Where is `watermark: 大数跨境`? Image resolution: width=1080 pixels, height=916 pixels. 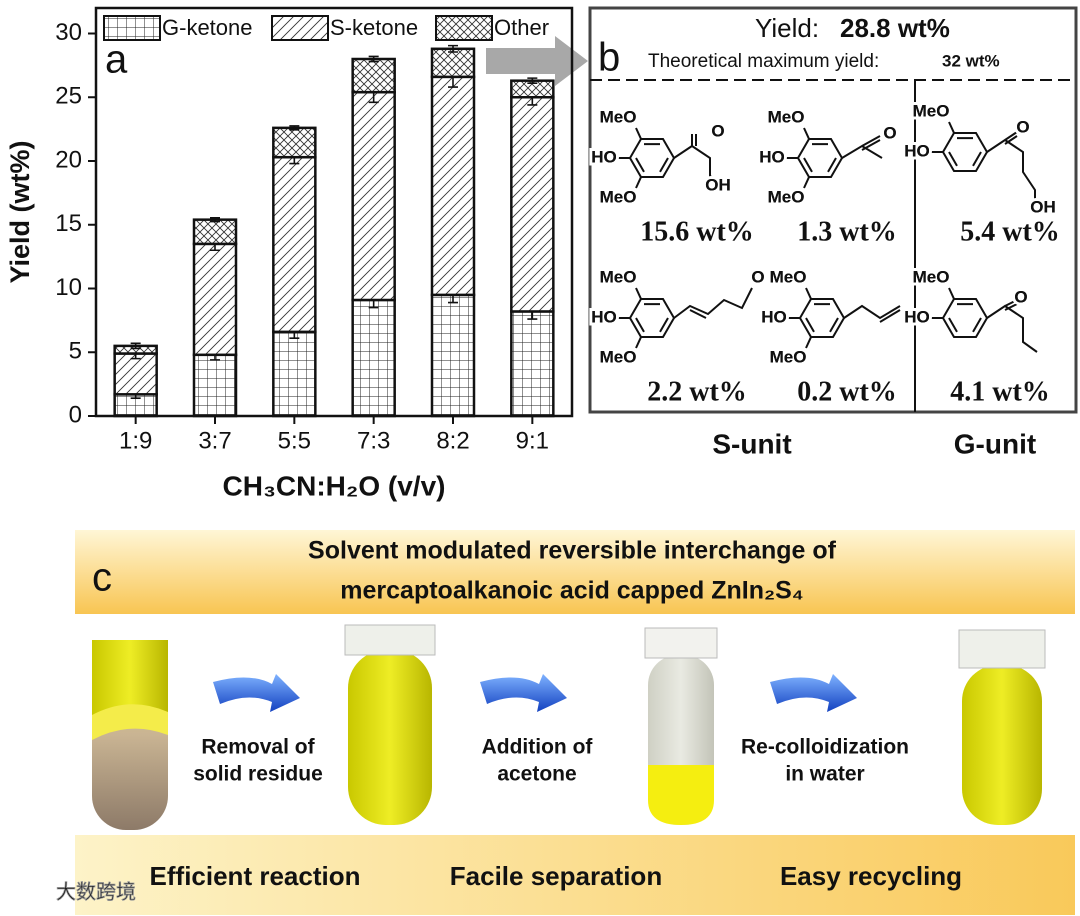
watermark: 大数跨境 is located at coordinates (96, 891).